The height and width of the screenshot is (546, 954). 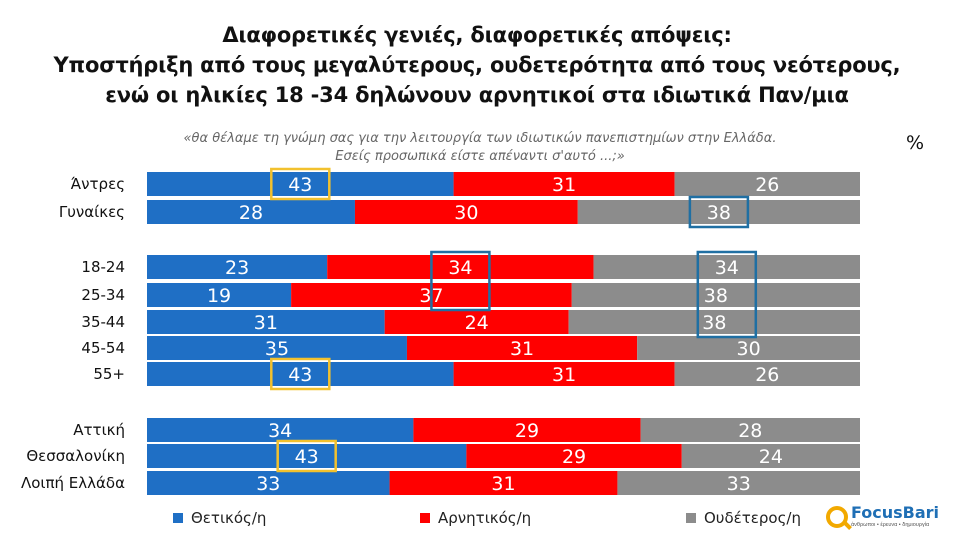 What do you see at coordinates (73, 483) in the screenshot?
I see `category-label: Λοιπή Ελλάδα` at bounding box center [73, 483].